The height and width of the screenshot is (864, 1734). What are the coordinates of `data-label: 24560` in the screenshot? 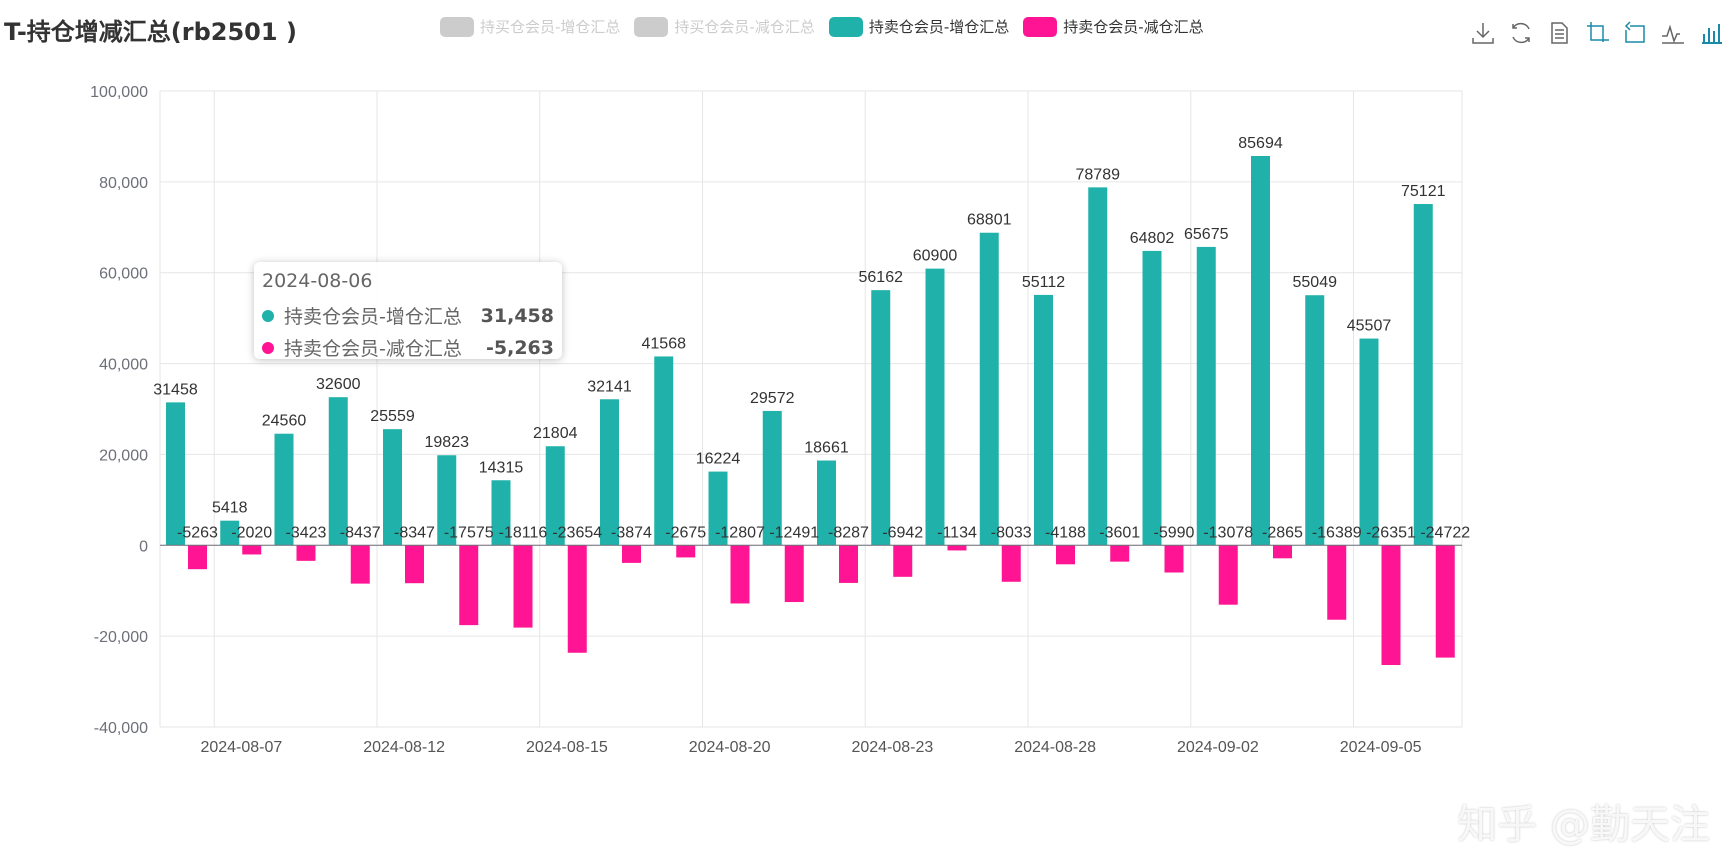 It's located at (284, 421).